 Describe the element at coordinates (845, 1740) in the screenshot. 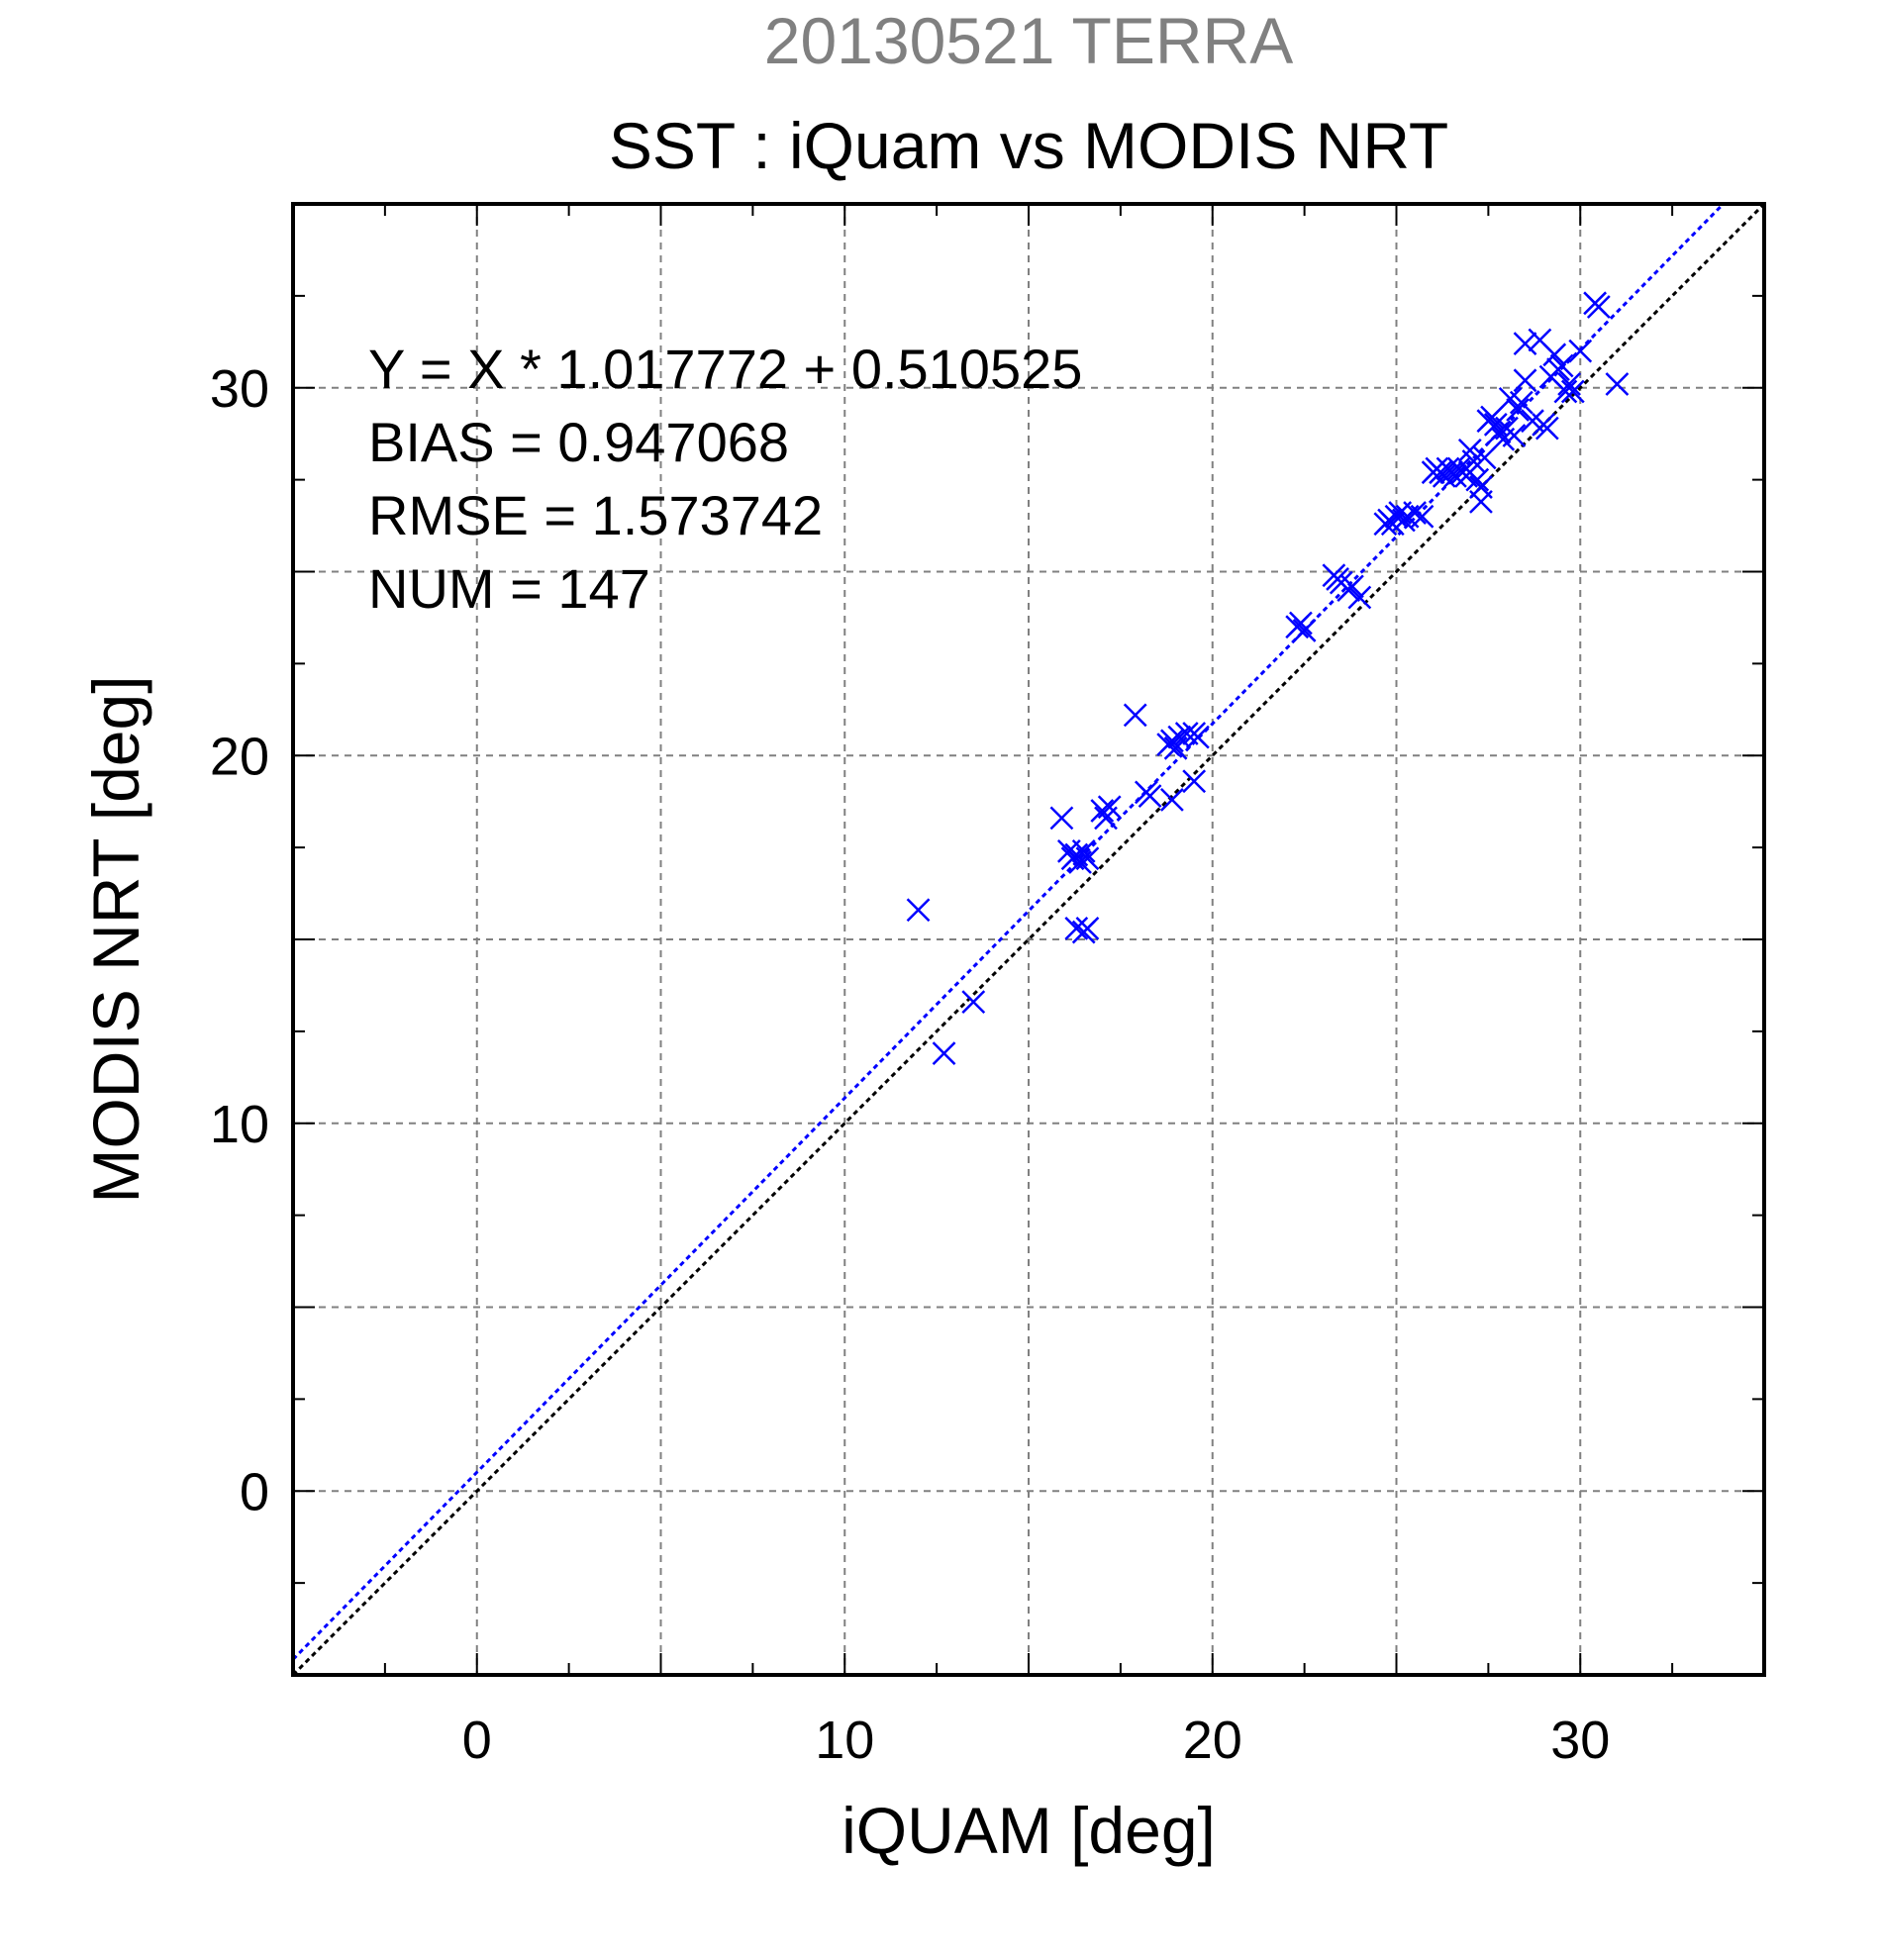

I see `x-tick-label: 10` at that location.